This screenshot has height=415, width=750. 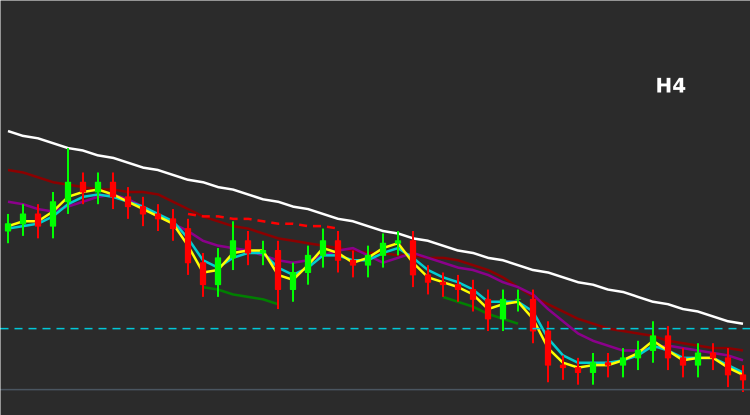 I want to click on text: H4, so click(x=671, y=86).